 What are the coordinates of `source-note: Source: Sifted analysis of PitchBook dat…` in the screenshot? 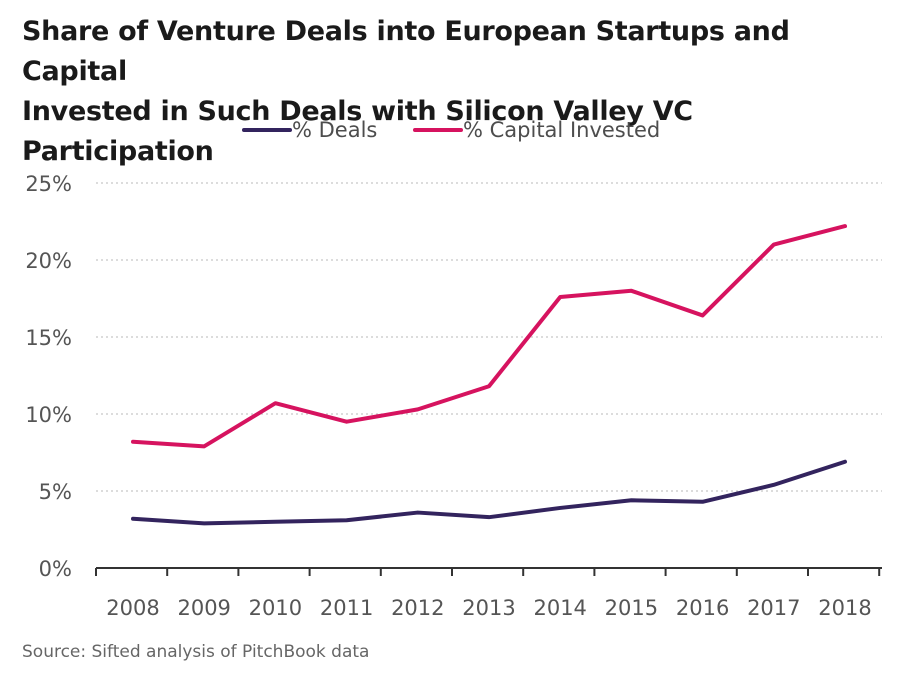 It's located at (196, 652).